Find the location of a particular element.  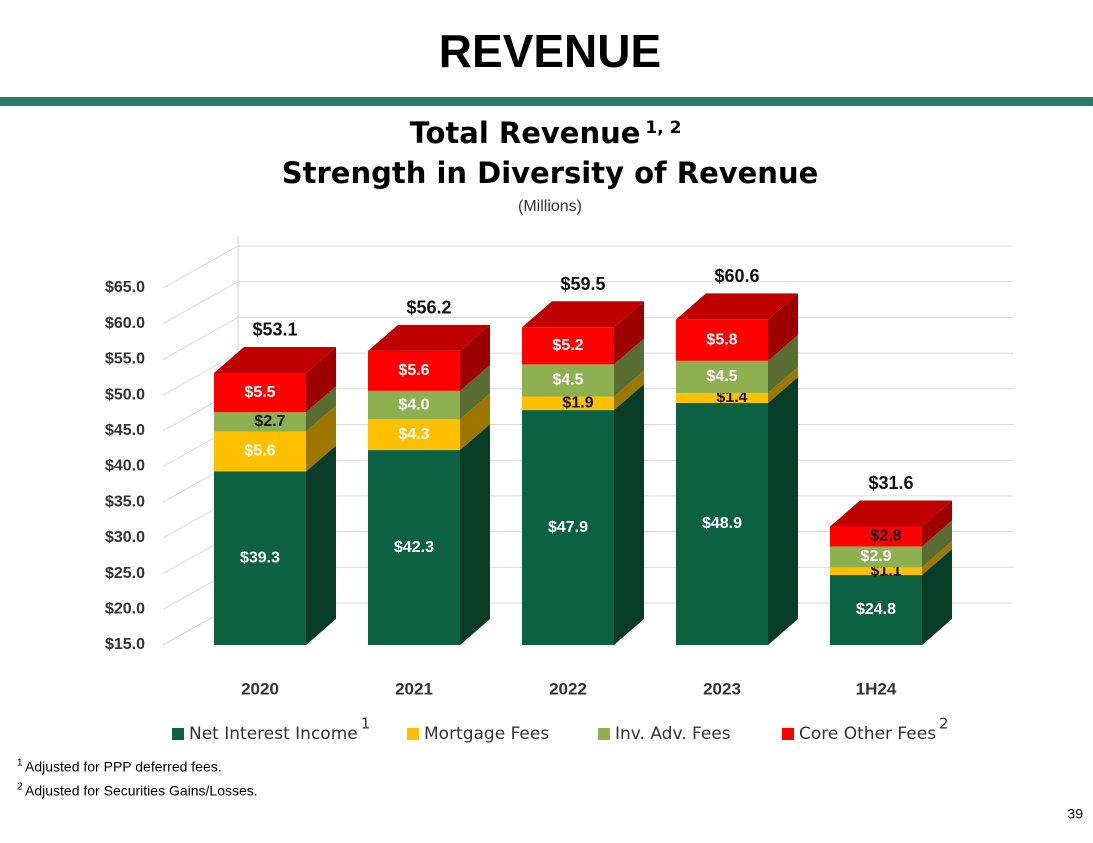

value-label: $39.3 is located at coordinates (260, 557).